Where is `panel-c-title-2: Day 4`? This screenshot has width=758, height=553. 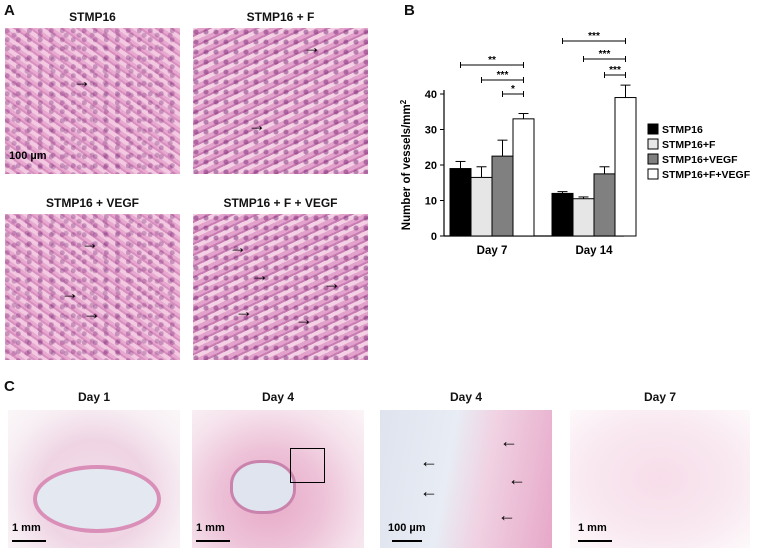
panel-c-title-2: Day 4 is located at coordinates (278, 397).